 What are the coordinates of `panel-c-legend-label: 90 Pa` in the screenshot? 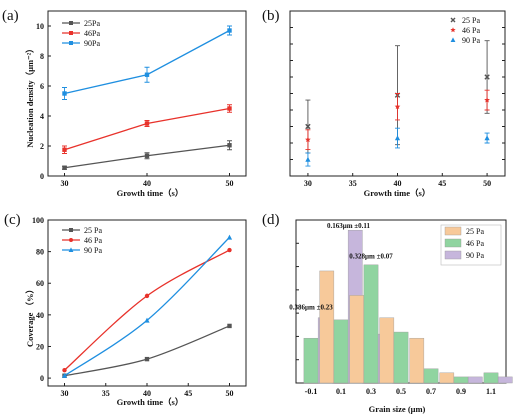 It's located at (93, 250).